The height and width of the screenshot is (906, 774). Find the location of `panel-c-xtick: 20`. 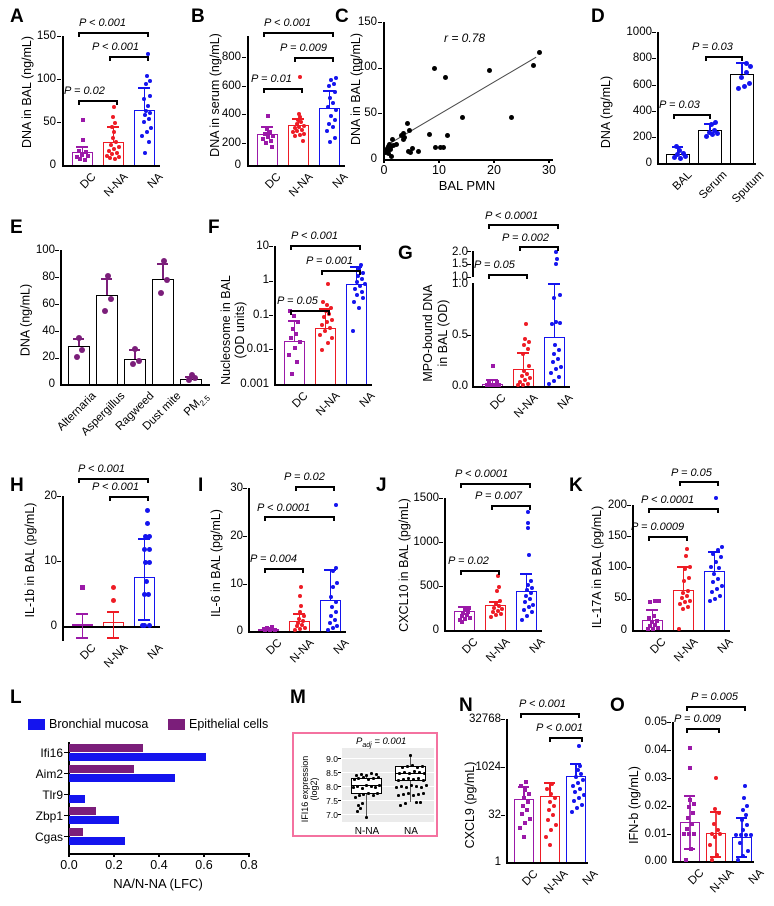

panel-c-xtick: 20 is located at coordinates (494, 170).